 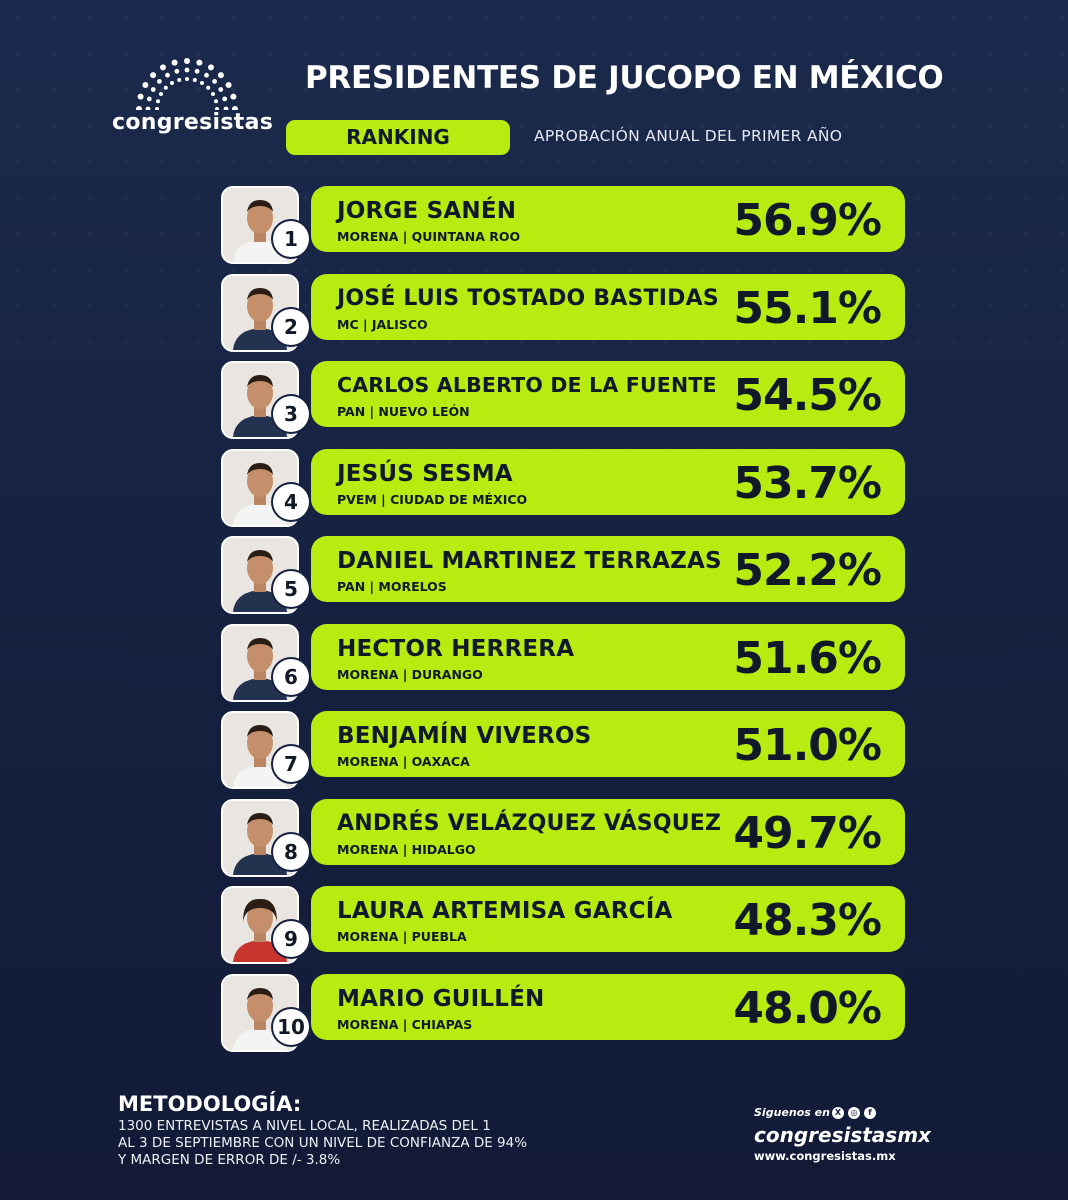 What do you see at coordinates (410, 674) in the screenshot?
I see `party-state: MORENA | DURANGO` at bounding box center [410, 674].